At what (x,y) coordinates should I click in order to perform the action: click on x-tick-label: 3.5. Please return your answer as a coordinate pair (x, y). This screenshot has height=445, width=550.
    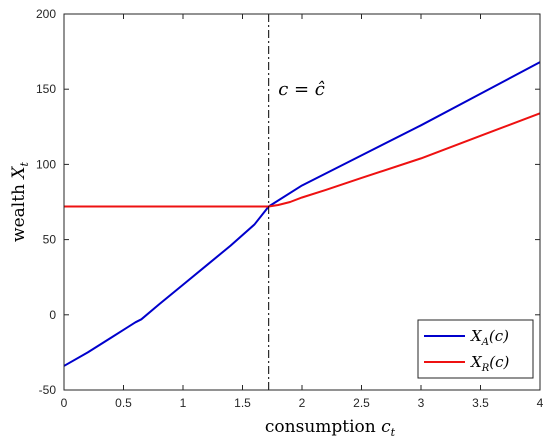
    Looking at the image, I should click on (480, 403).